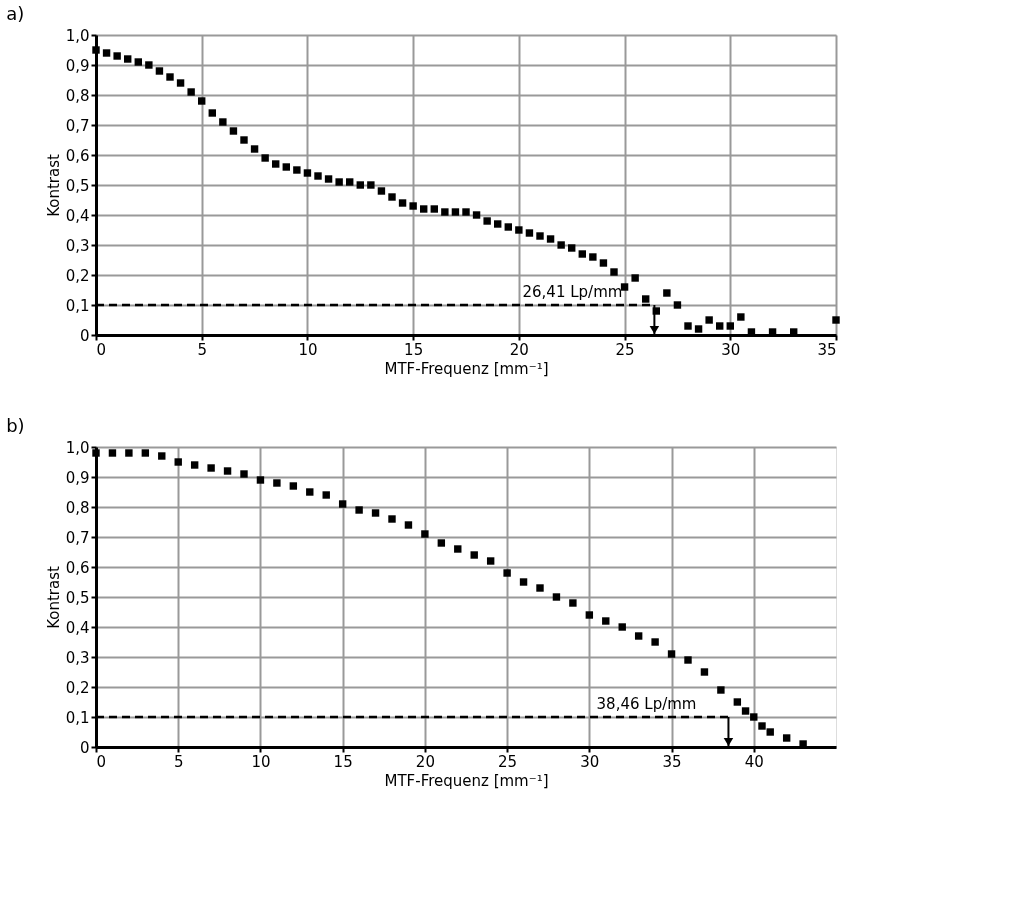 Image resolution: width=1018 pixels, height=908 pixels. I want to click on annotation: 38,46 Lp/mm, so click(646, 704).